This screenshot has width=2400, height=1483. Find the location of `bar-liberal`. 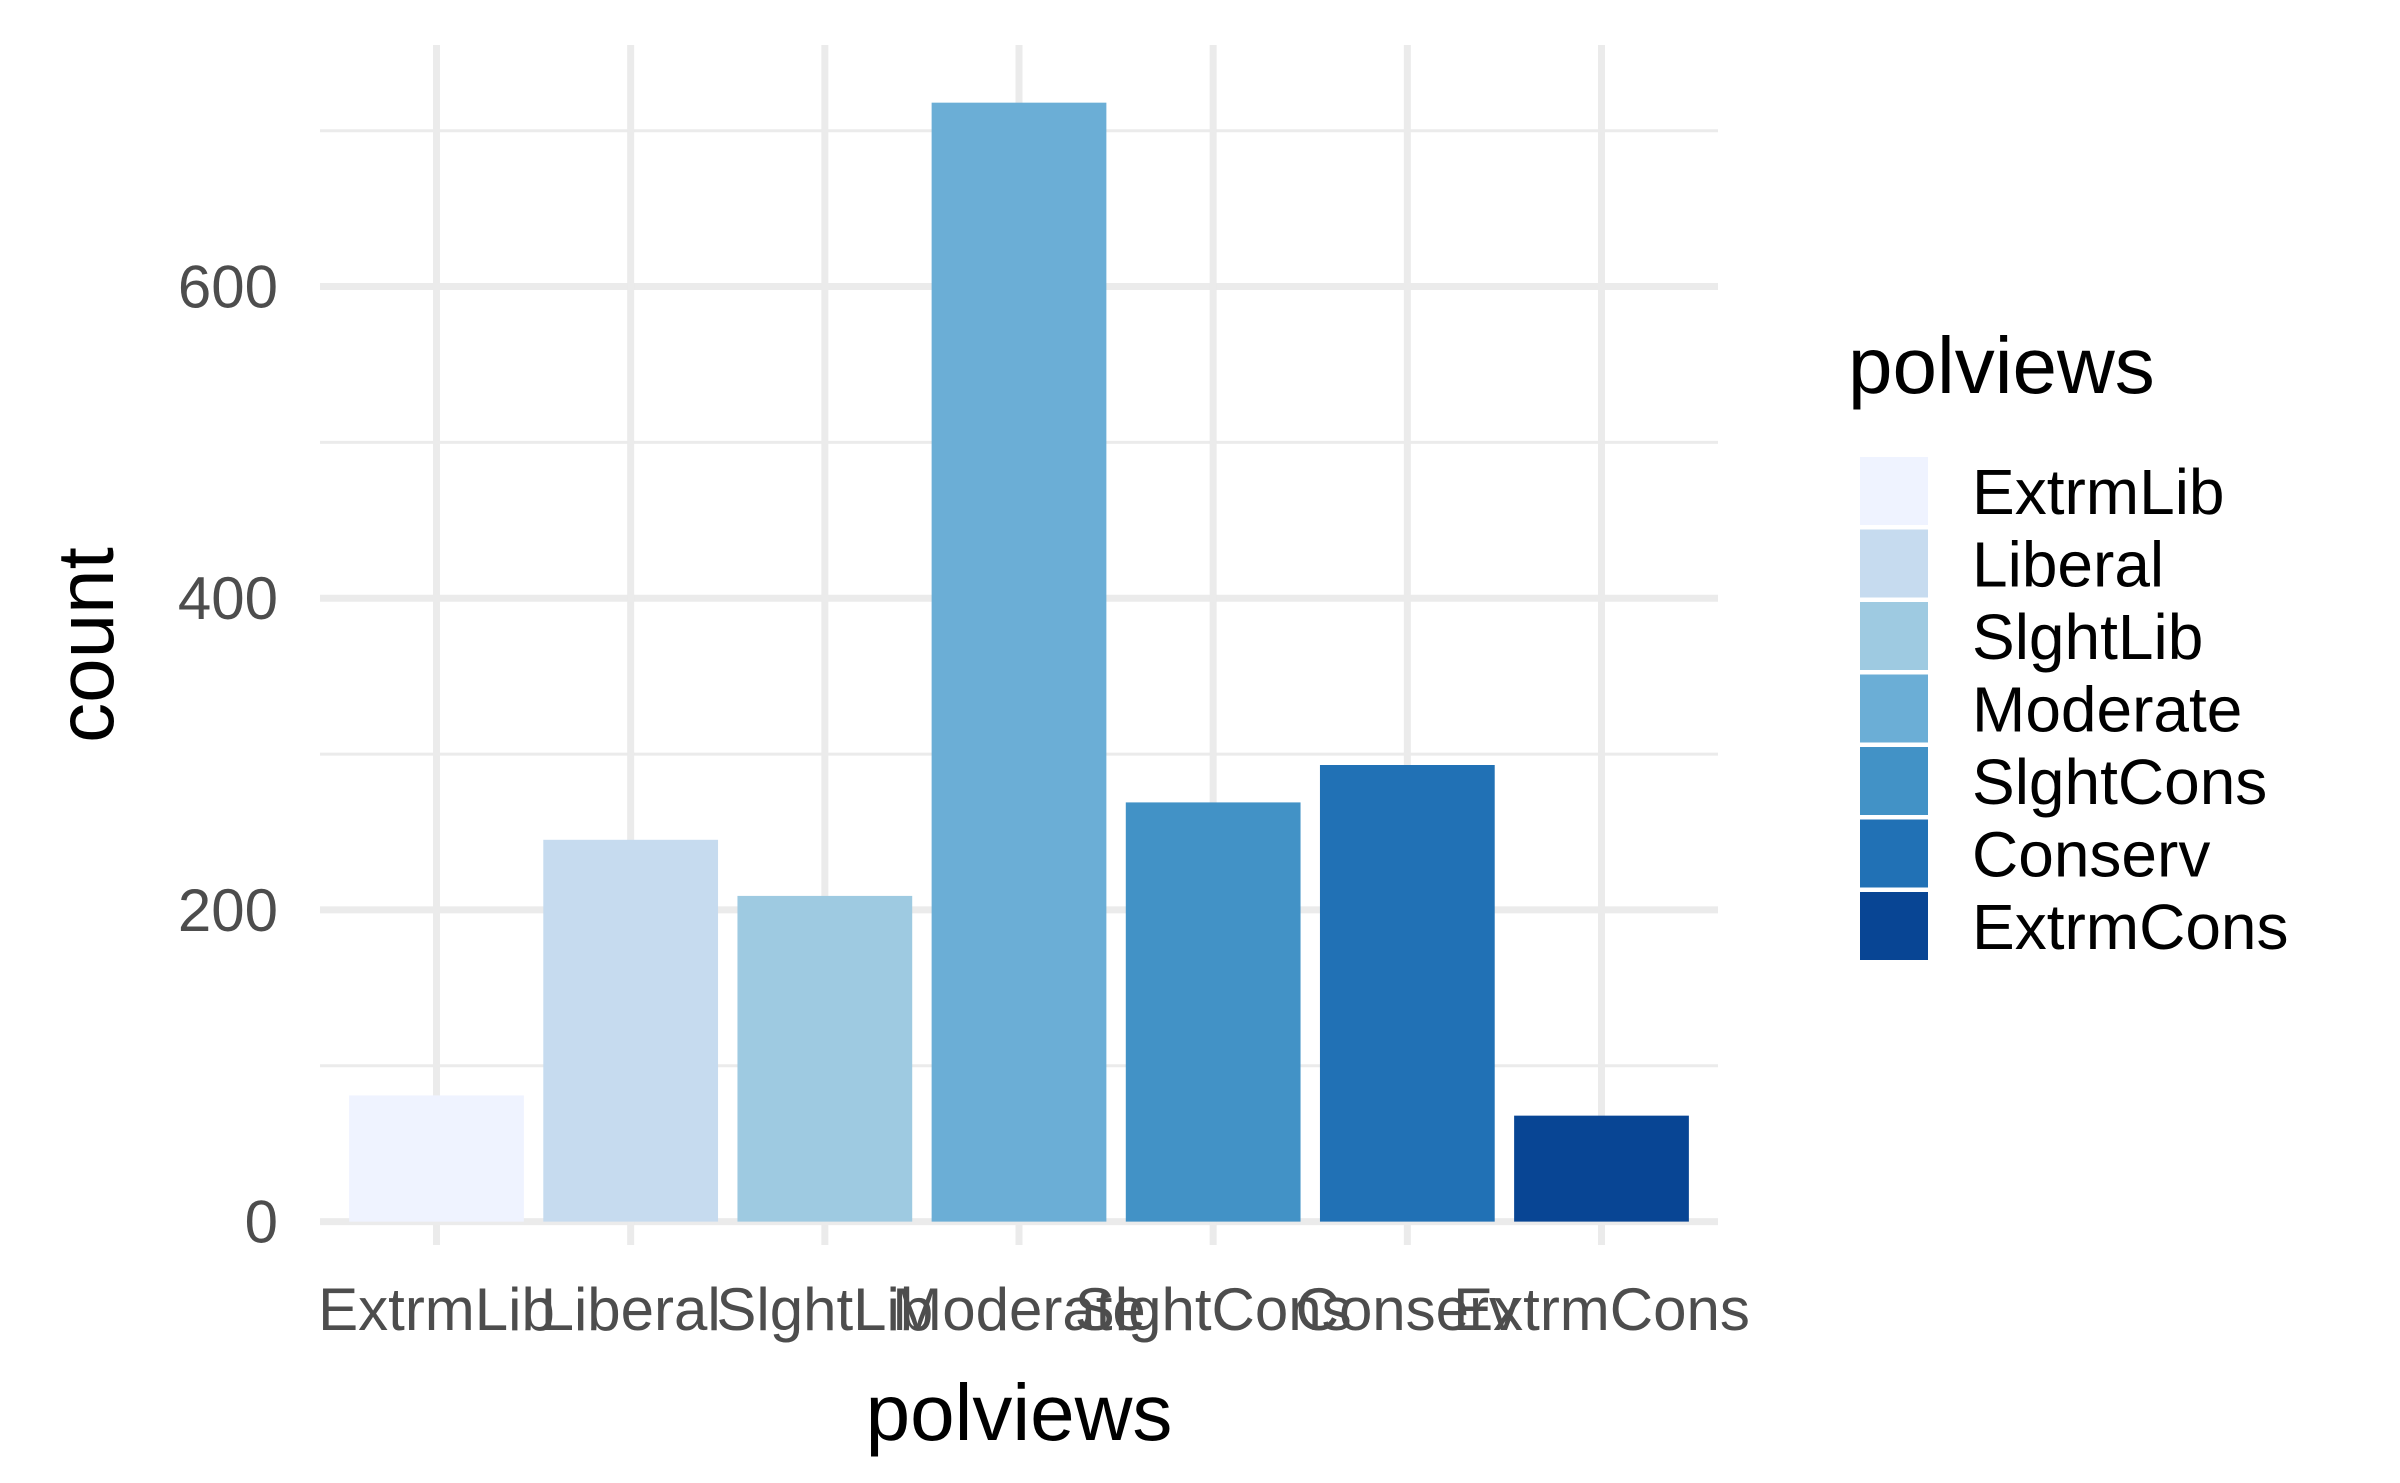

bar-liberal is located at coordinates (631, 1030).